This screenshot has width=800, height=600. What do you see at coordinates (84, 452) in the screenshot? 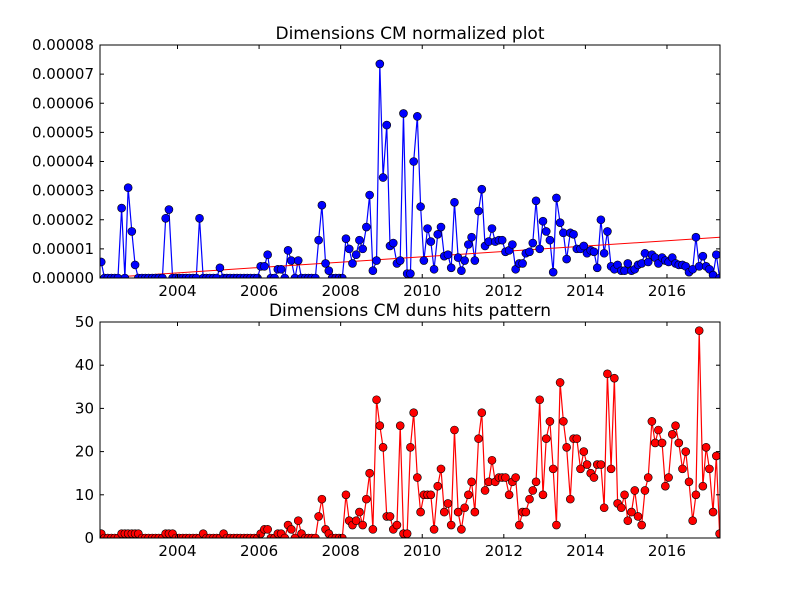
I see `y-tick-label: 20` at bounding box center [84, 452].